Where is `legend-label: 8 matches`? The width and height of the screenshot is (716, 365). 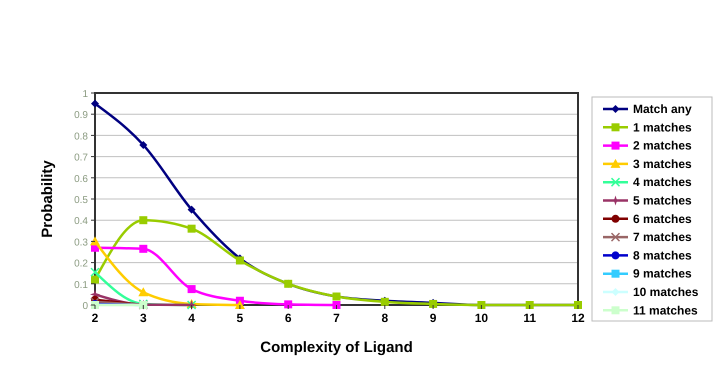
legend-label: 8 matches is located at coordinates (662, 255).